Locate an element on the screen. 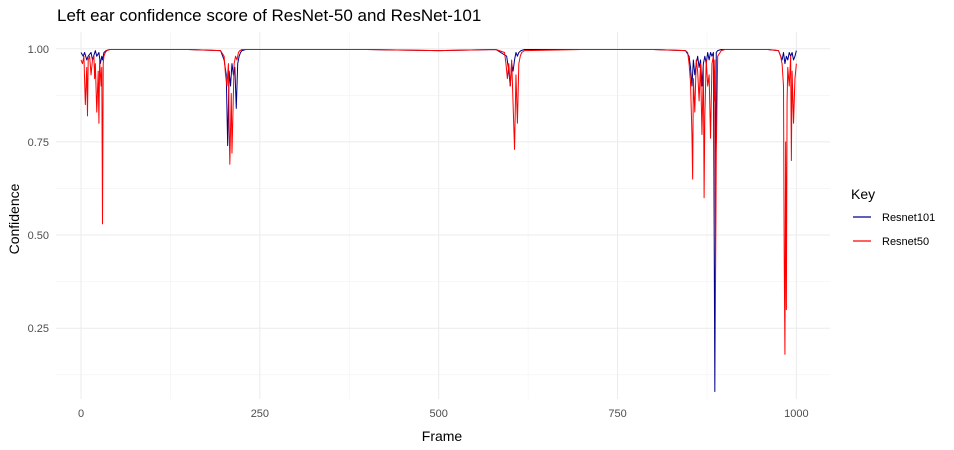 The width and height of the screenshot is (954, 450). legend-label-resnet101: Resnet101 is located at coordinates (908, 218).